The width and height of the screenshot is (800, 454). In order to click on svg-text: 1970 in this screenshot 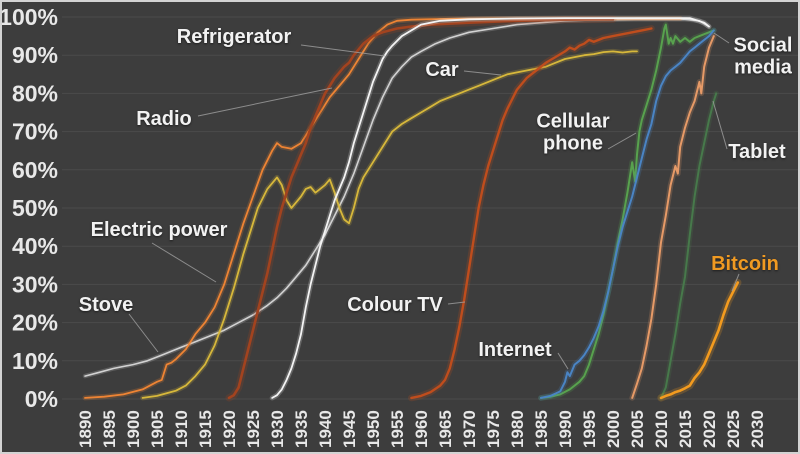, I will do `click(469, 429)`.